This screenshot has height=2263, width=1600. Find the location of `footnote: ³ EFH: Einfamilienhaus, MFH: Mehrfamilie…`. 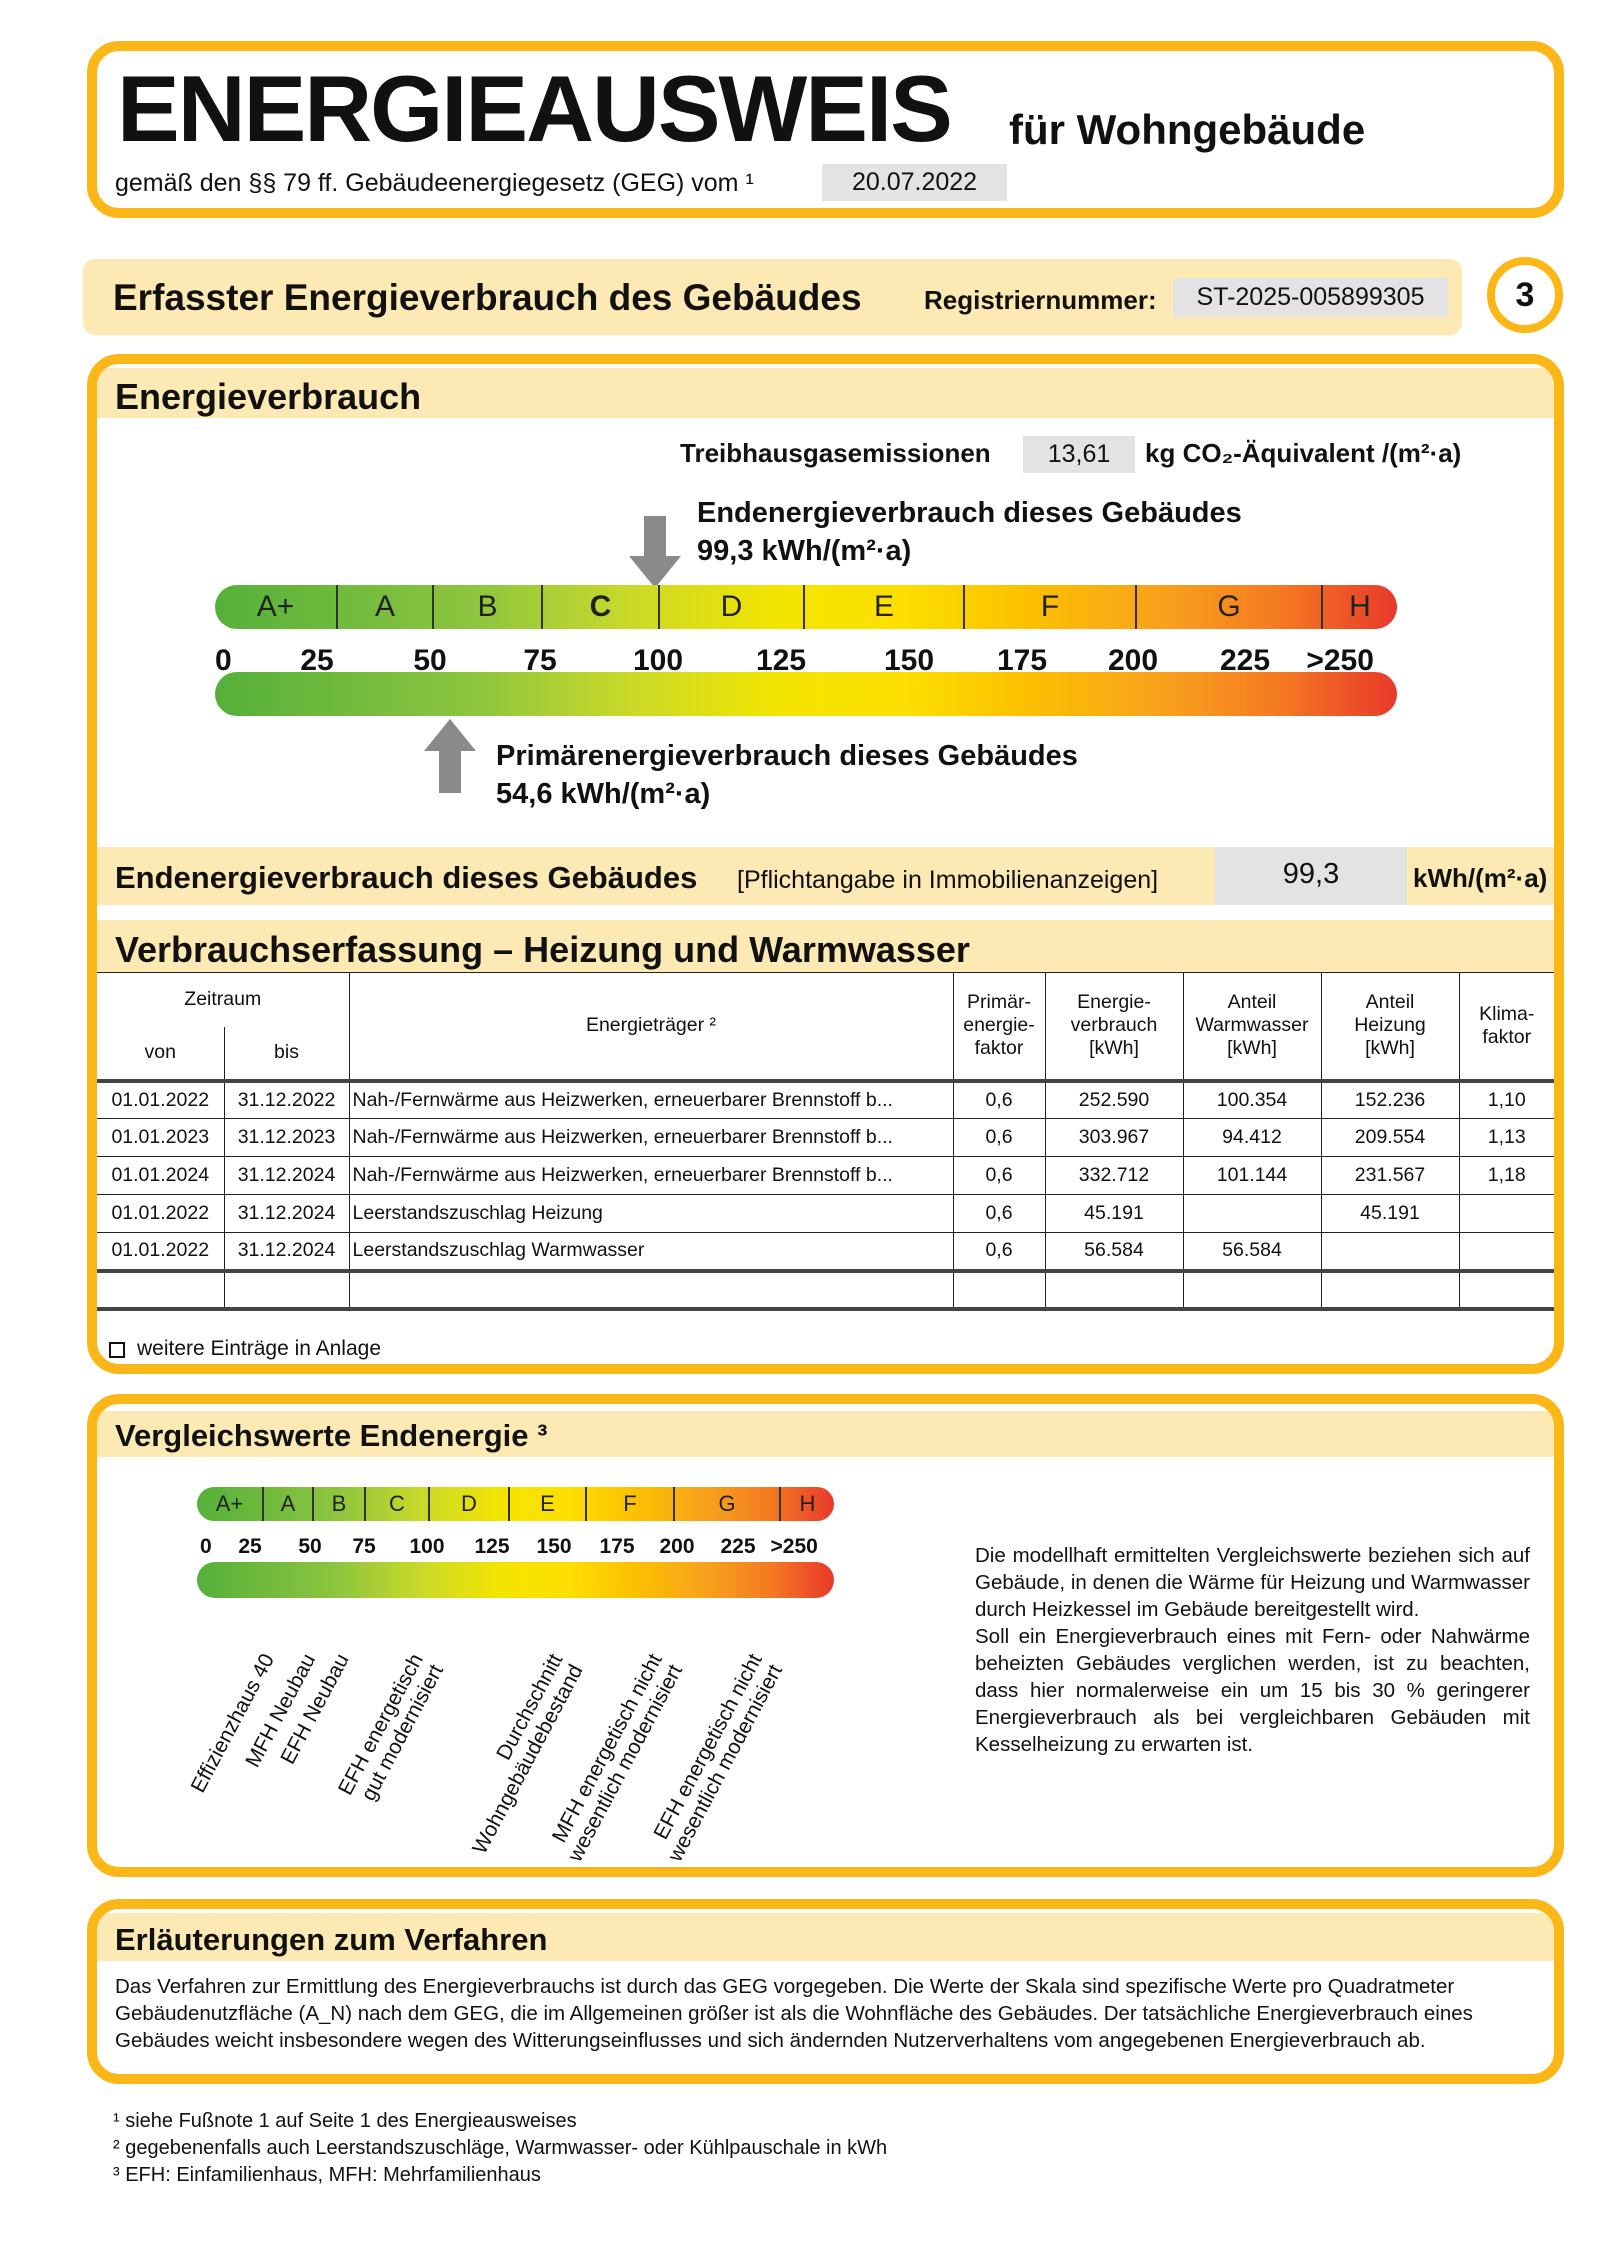

footnote: ³ EFH: Einfamilienhaus, MFH: Mehrfamilie… is located at coordinates (327, 2175).